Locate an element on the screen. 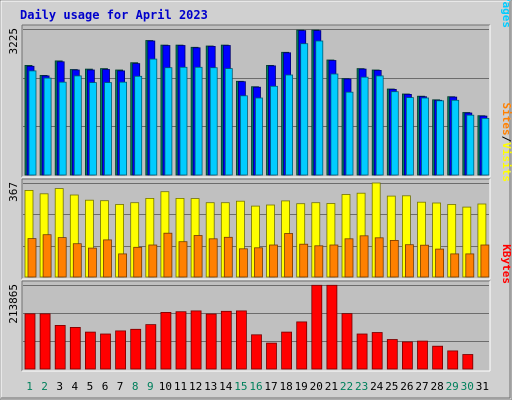 The height and width of the screenshot is (400, 512). chart-title: Daily usage for April 2023 is located at coordinates (114, 15).